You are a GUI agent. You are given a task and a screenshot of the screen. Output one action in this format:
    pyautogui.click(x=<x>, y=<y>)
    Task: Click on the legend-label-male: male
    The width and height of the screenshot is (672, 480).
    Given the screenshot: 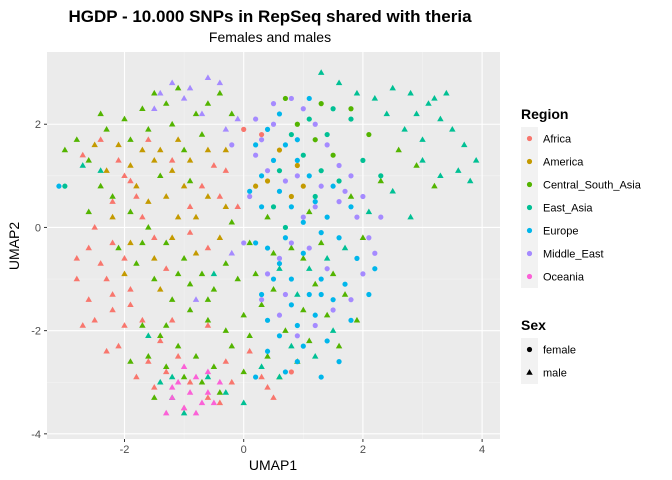 What is the action you would take?
    pyautogui.click(x=555, y=374)
    